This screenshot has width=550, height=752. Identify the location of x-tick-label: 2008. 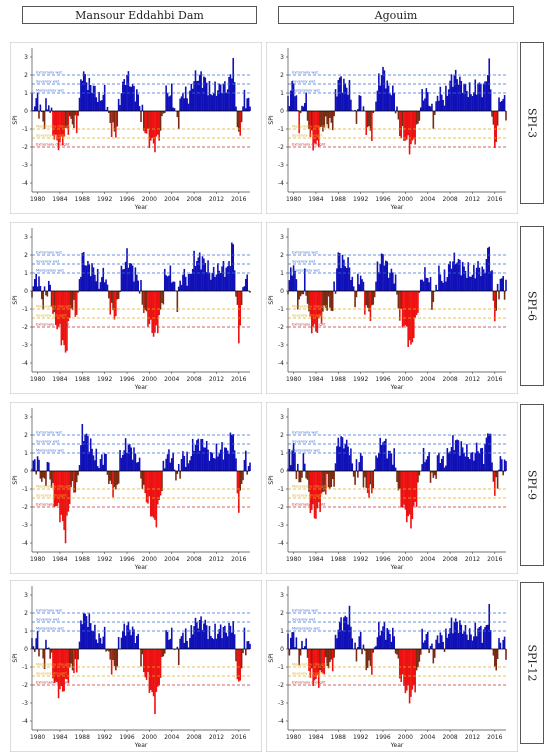
(193, 559).